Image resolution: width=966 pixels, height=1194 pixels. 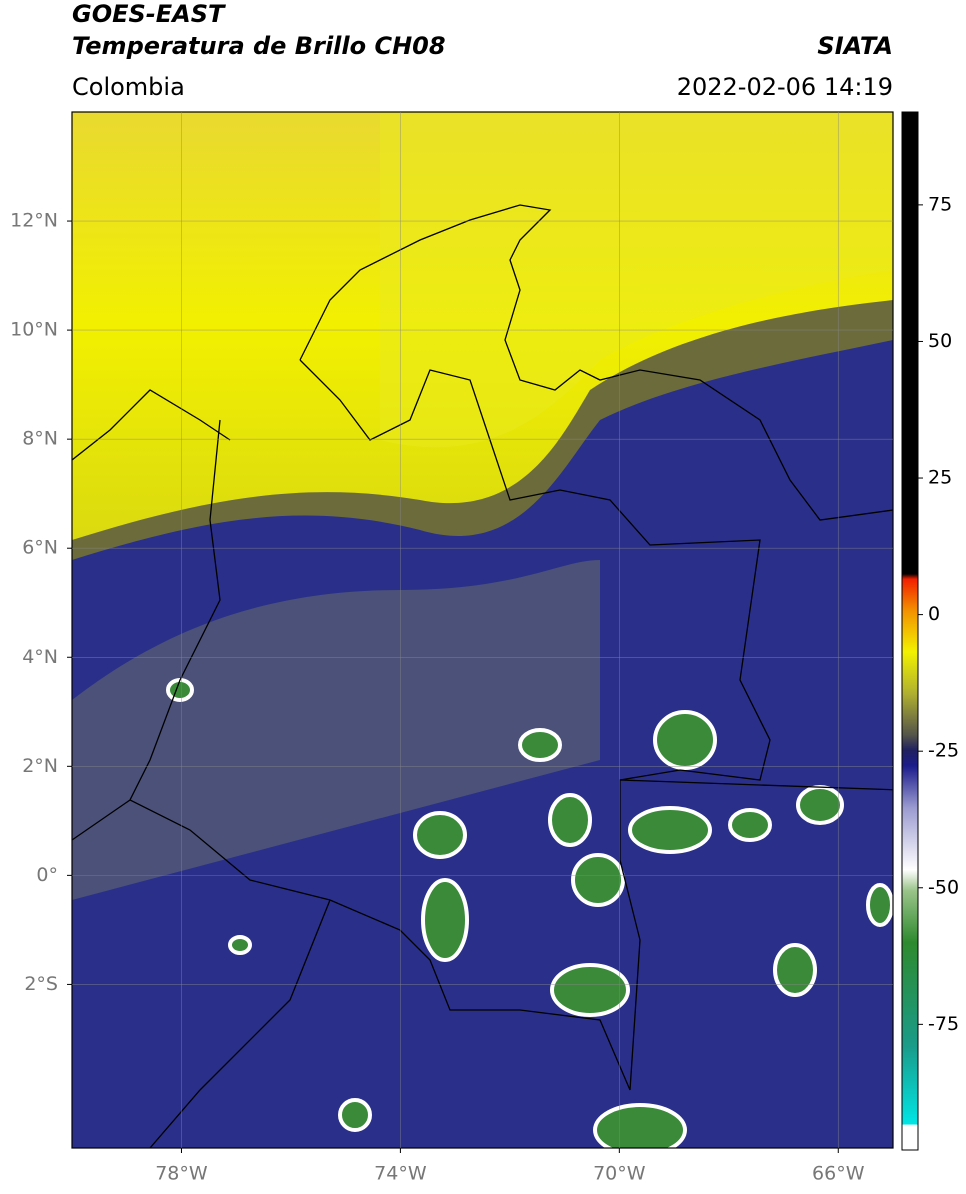 What do you see at coordinates (940, 478) in the screenshot?
I see `colorbar-tick-label: 25` at bounding box center [940, 478].